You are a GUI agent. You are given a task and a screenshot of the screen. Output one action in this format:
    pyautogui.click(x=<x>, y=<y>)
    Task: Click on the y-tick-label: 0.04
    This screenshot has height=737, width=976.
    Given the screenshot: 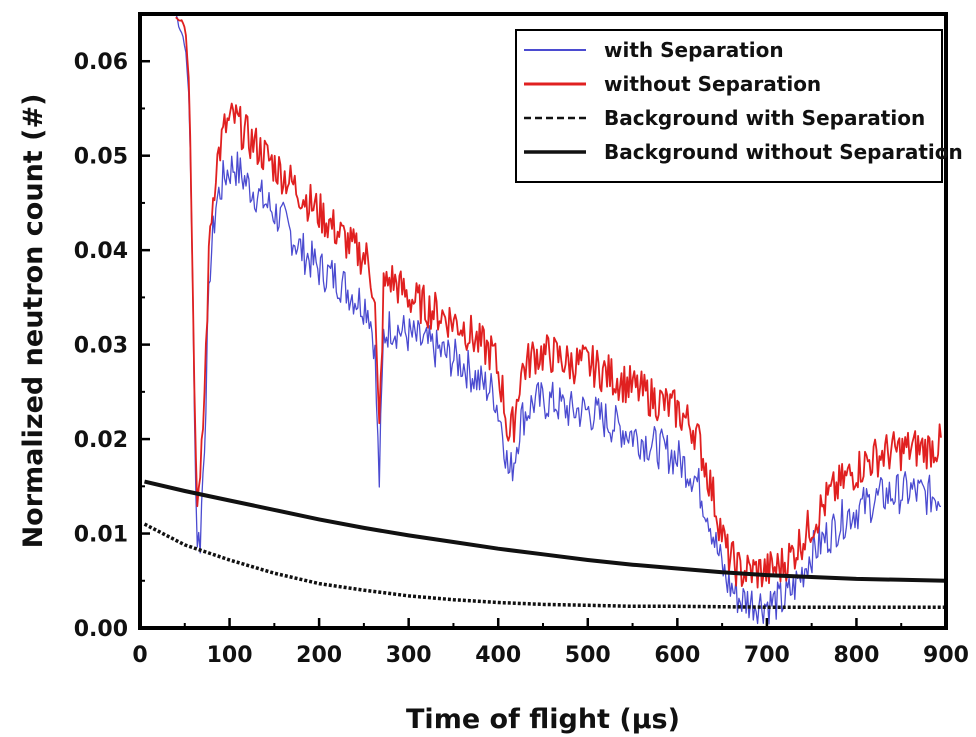 What is the action you would take?
    pyautogui.click(x=101, y=251)
    